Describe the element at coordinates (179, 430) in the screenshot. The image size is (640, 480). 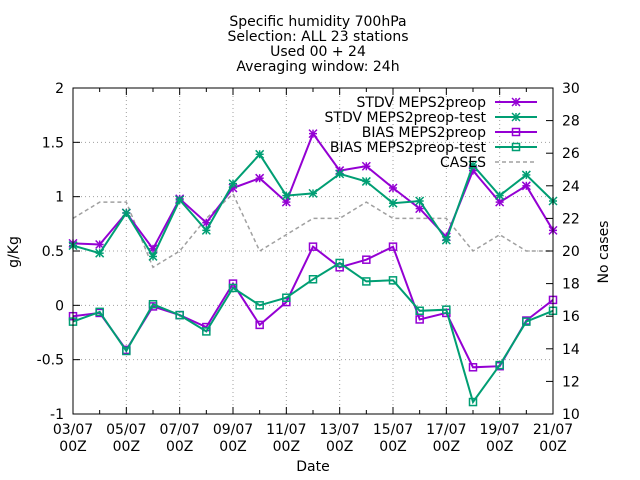
I see `x-tick-label: 07/07` at that location.